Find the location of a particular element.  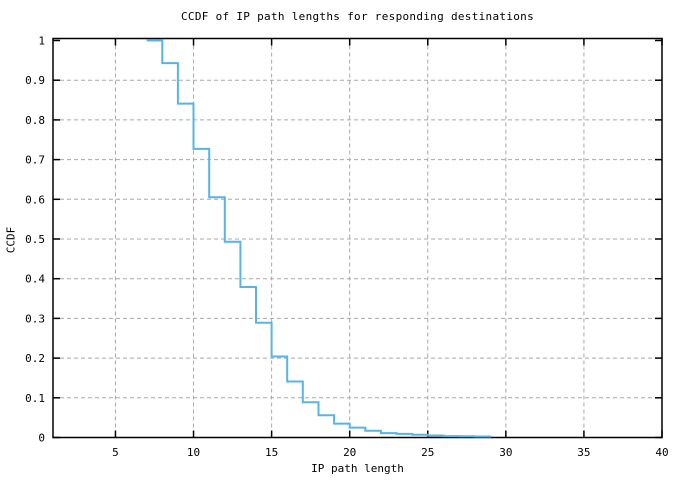

x-tick-label: 35 is located at coordinates (583, 452).